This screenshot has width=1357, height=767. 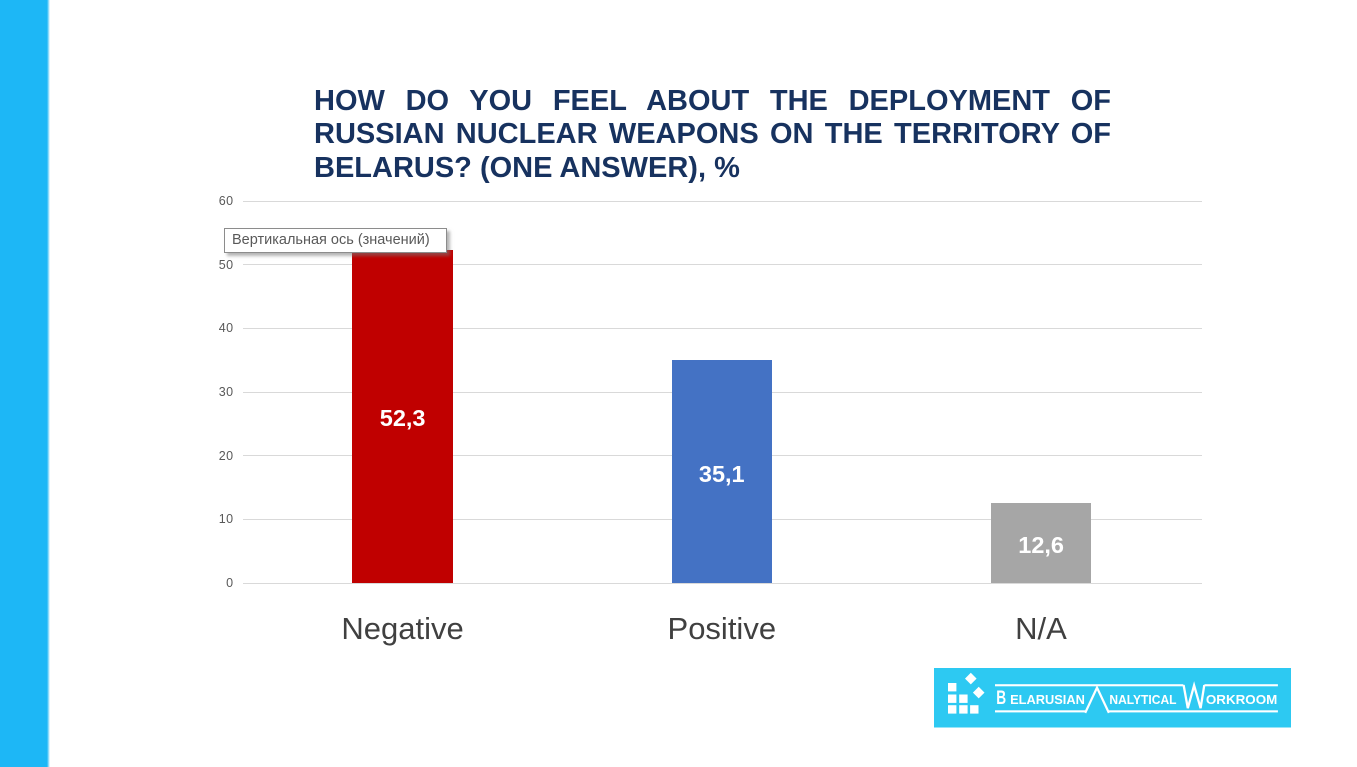 I want to click on svg-text: ORKROOM, so click(x=1241, y=699).